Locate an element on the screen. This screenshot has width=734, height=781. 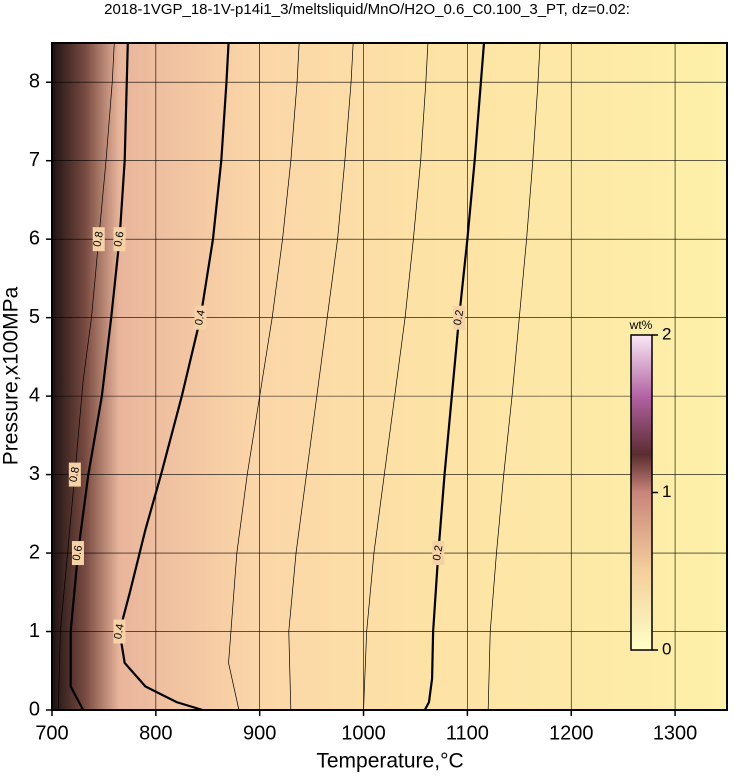
y-tick-label: 4 is located at coordinates (34, 395).